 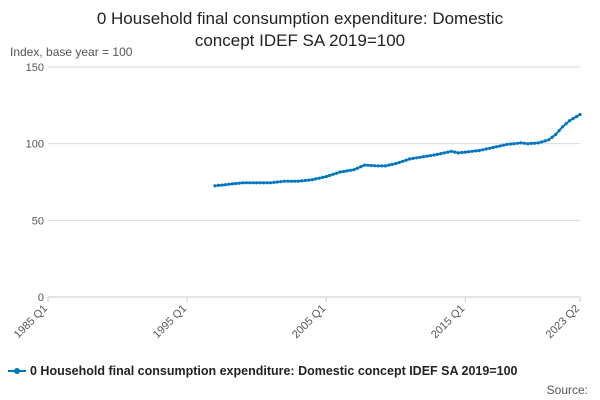 What do you see at coordinates (71, 52) in the screenshot?
I see `y-axis-label: Index, base year = 100` at bounding box center [71, 52].